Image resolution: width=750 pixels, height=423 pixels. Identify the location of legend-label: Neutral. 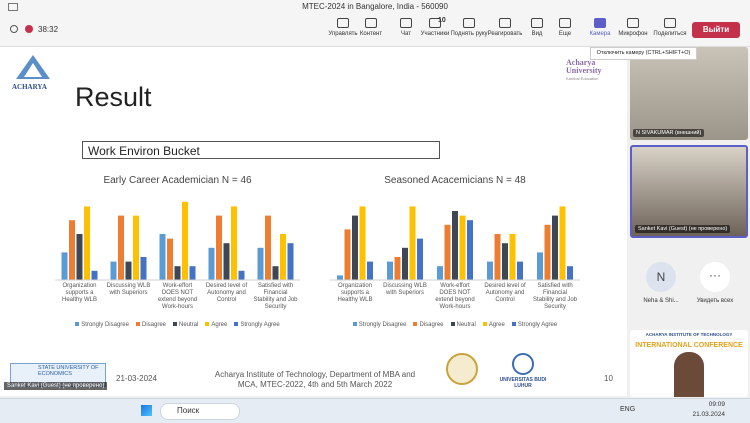
(466, 325).